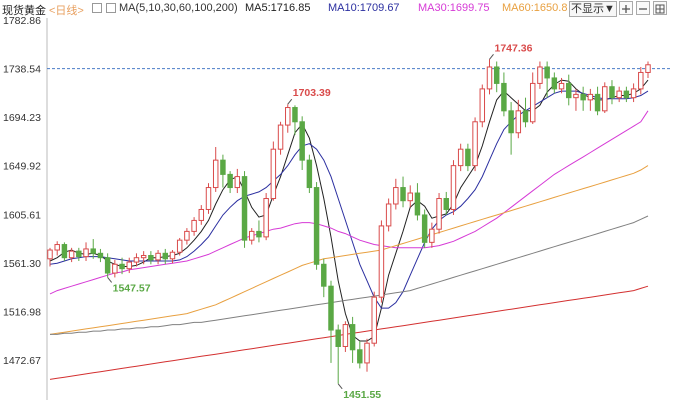 The width and height of the screenshot is (680, 400). I want to click on layout-icon, so click(660, 8).